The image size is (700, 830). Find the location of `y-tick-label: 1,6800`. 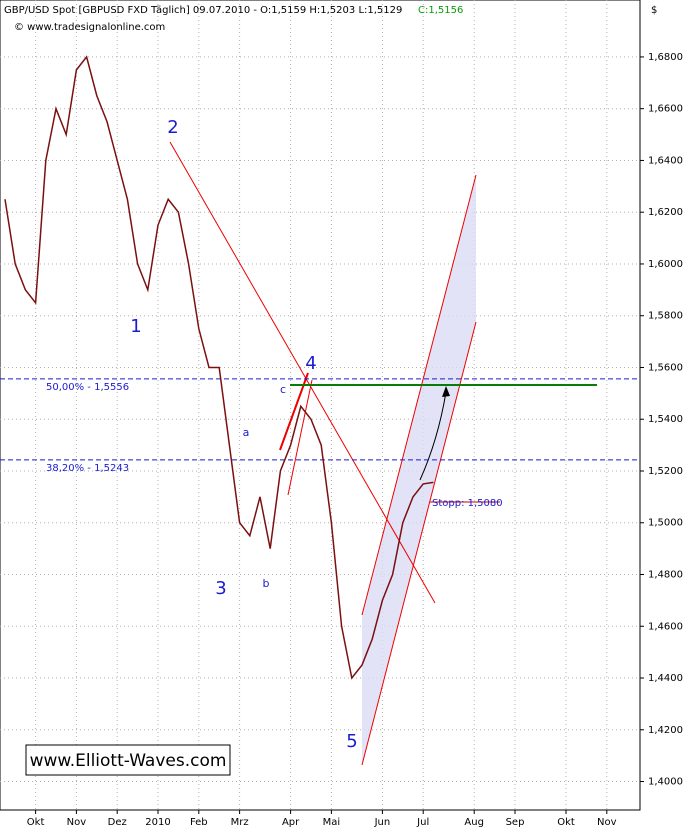

y-tick-label: 1,6800 is located at coordinates (665, 57).